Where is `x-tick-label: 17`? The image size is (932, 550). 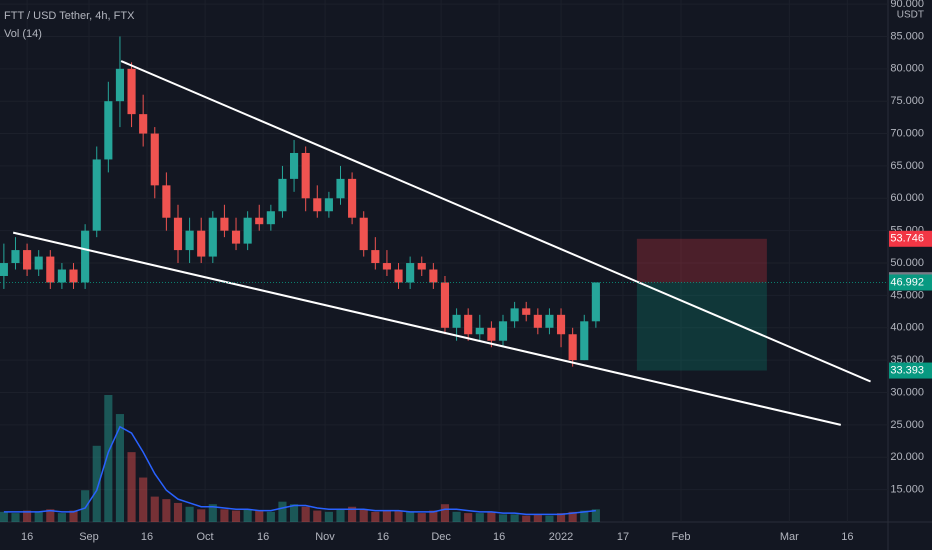 x-tick-label: 17 is located at coordinates (623, 537).